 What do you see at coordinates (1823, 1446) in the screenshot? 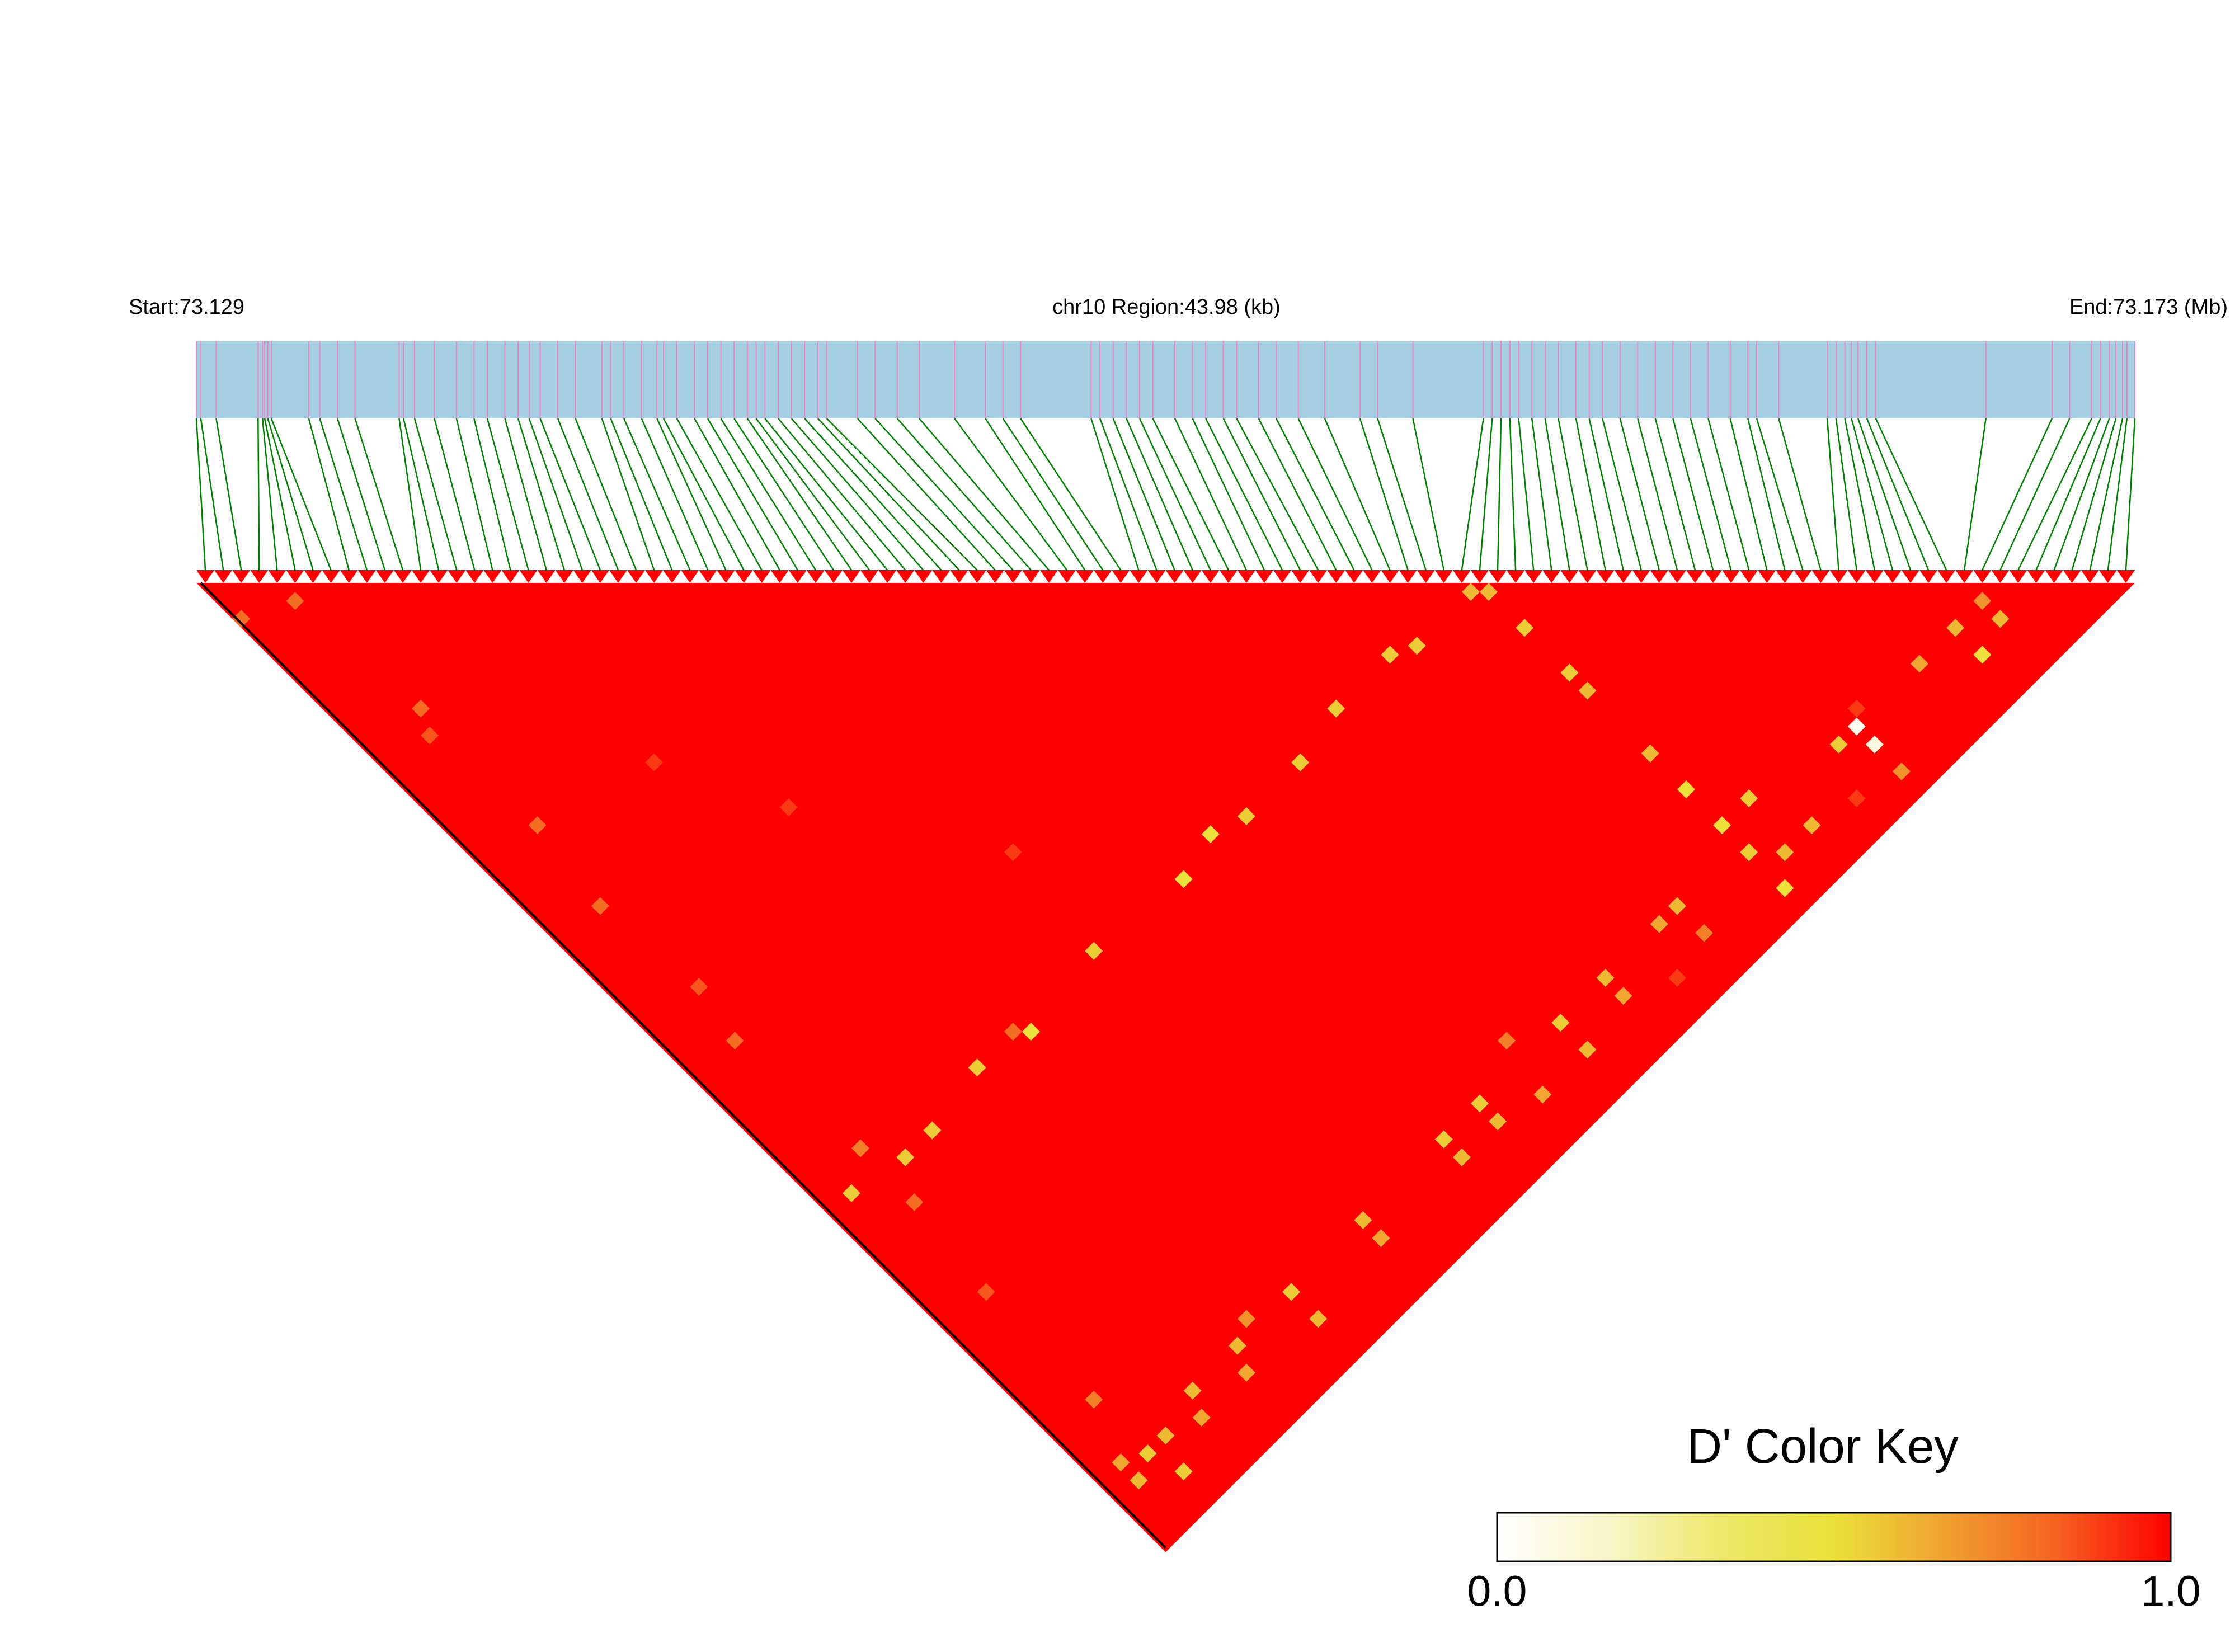
I see `color-key-title: D' Color Key` at bounding box center [1823, 1446].